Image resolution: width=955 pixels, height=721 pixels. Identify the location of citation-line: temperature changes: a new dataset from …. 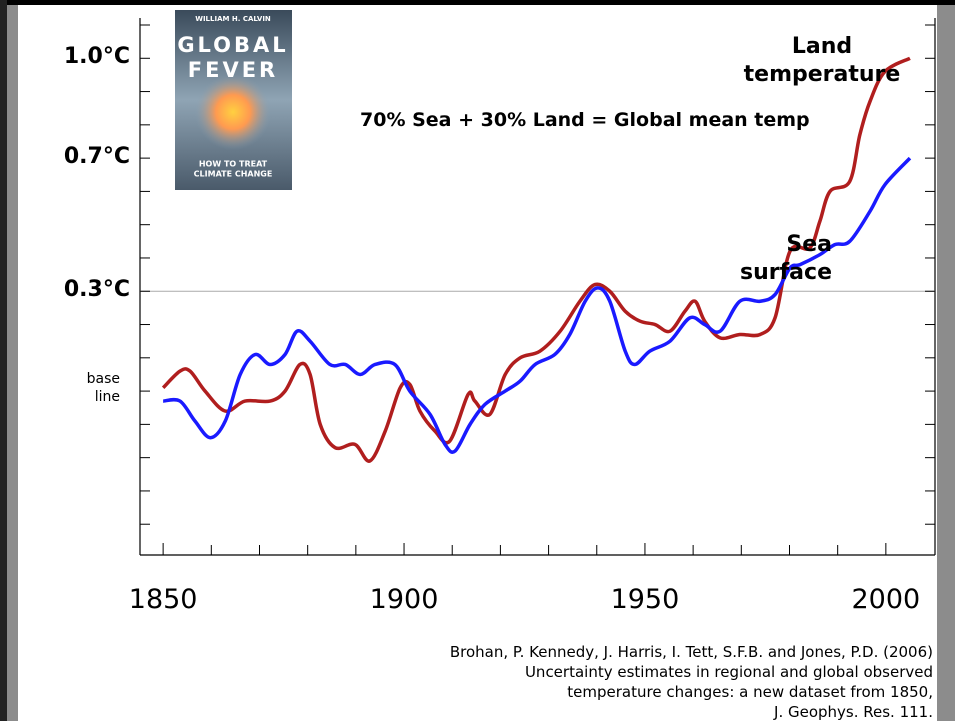
(750, 692).